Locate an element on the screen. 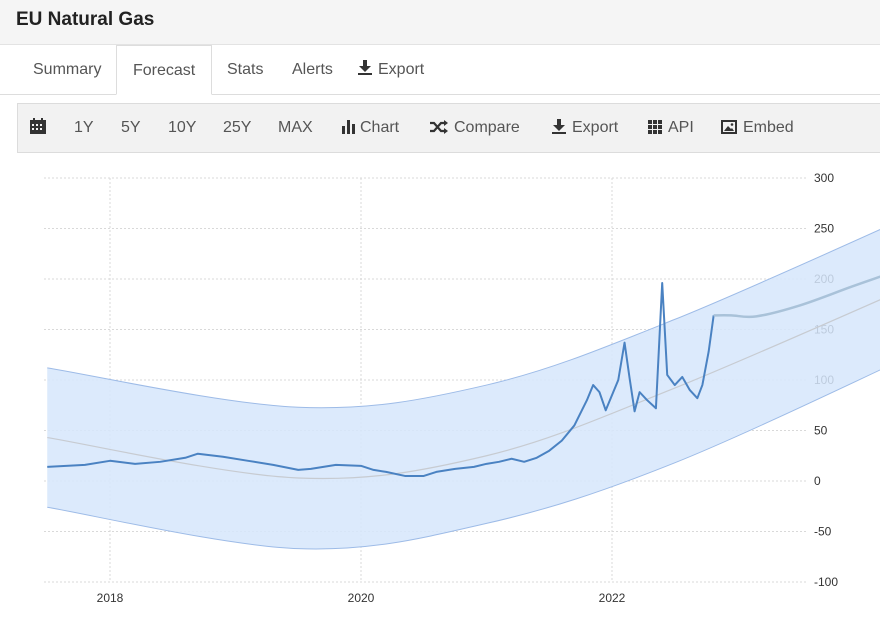 The height and width of the screenshot is (627, 880). x-tick-label: 2018 is located at coordinates (110, 598).